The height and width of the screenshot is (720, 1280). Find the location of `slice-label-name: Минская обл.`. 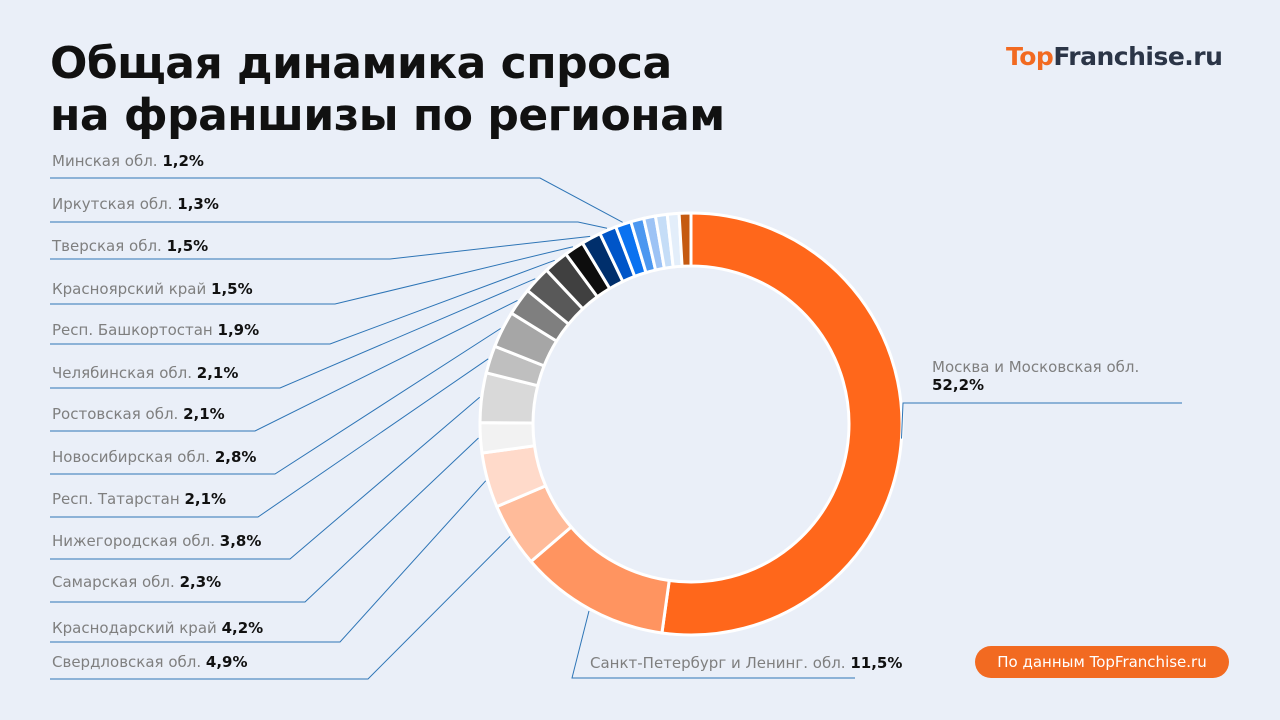

slice-label-name: Минская обл. is located at coordinates (105, 161).